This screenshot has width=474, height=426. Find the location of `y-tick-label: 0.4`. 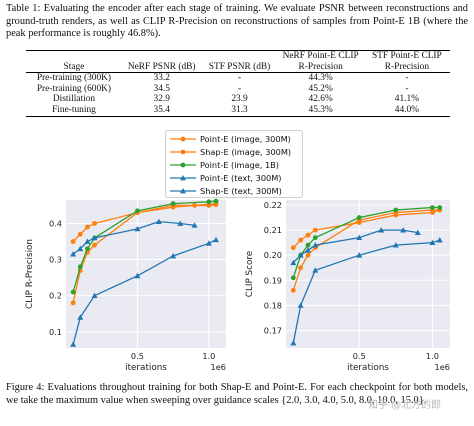

y-tick-label: 0.4 is located at coordinates (55, 223).